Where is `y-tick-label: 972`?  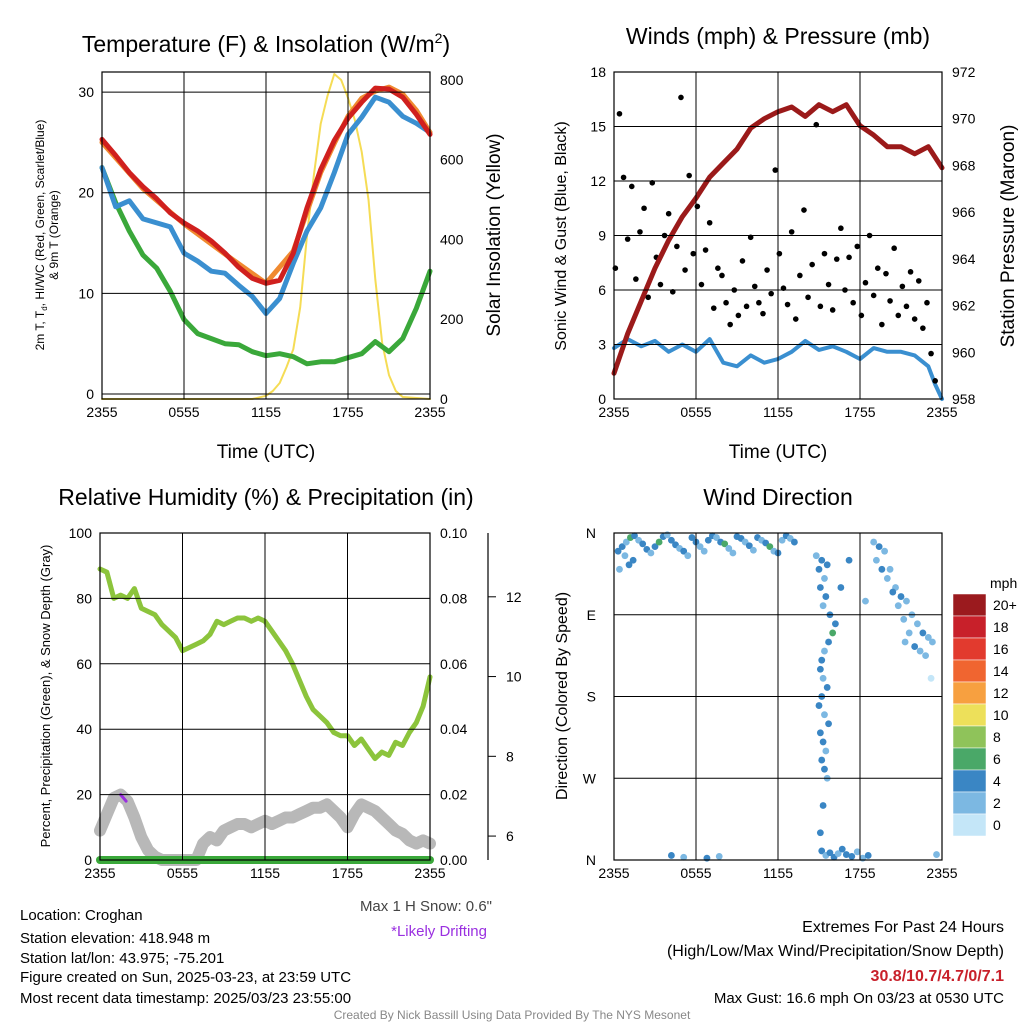
y-tick-label: 972 is located at coordinates (964, 72).